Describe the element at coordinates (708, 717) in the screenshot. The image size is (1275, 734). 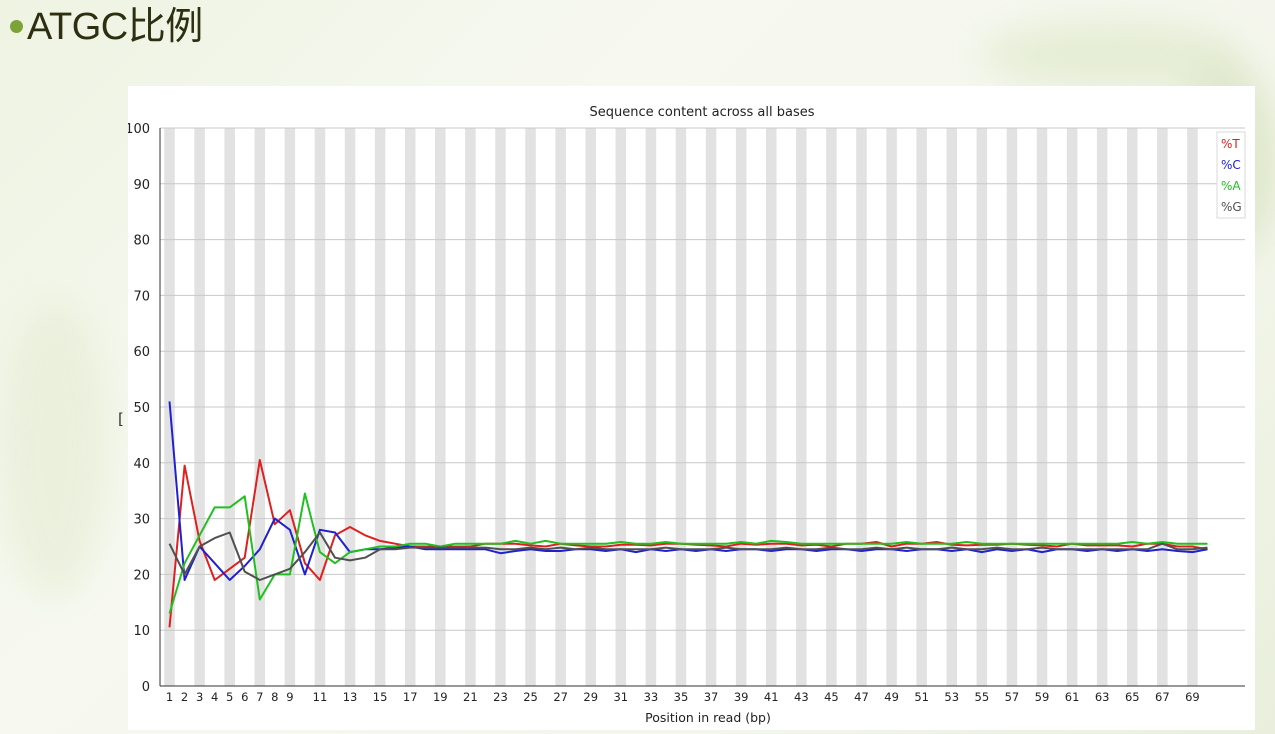
I see `x-axis-label: Position in read (bp)` at that location.